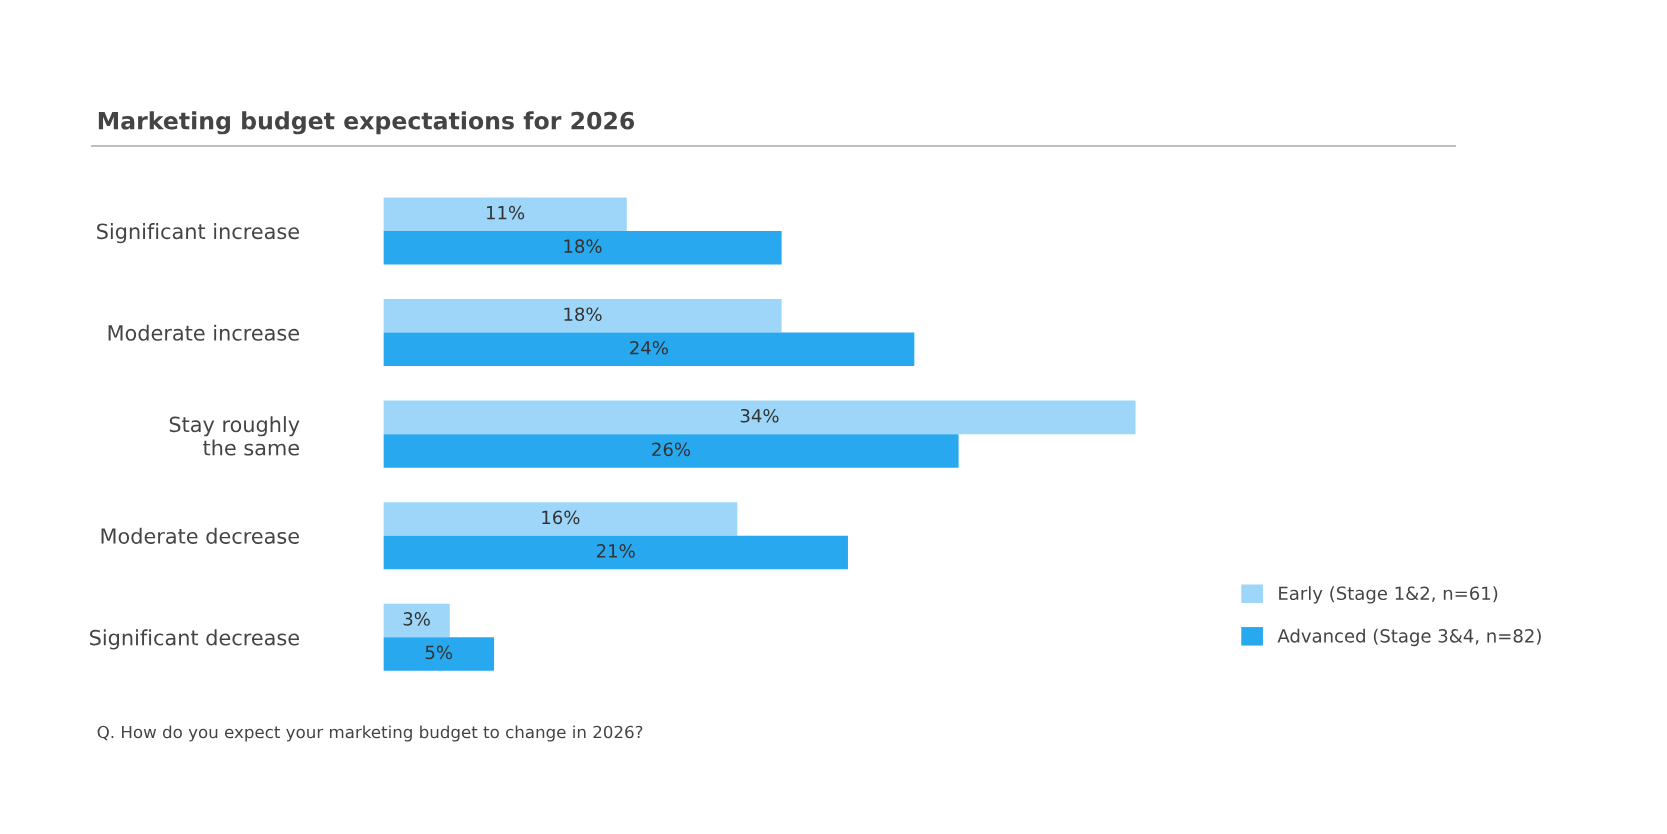  Describe the element at coordinates (194, 639) in the screenshot. I see `y-tick-label: Significant decrease` at that location.